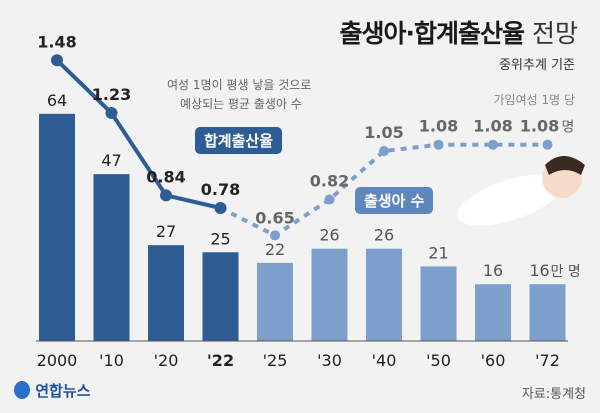  Describe the element at coordinates (111, 160) in the screenshot. I see `bar-label-1: 47` at that location.